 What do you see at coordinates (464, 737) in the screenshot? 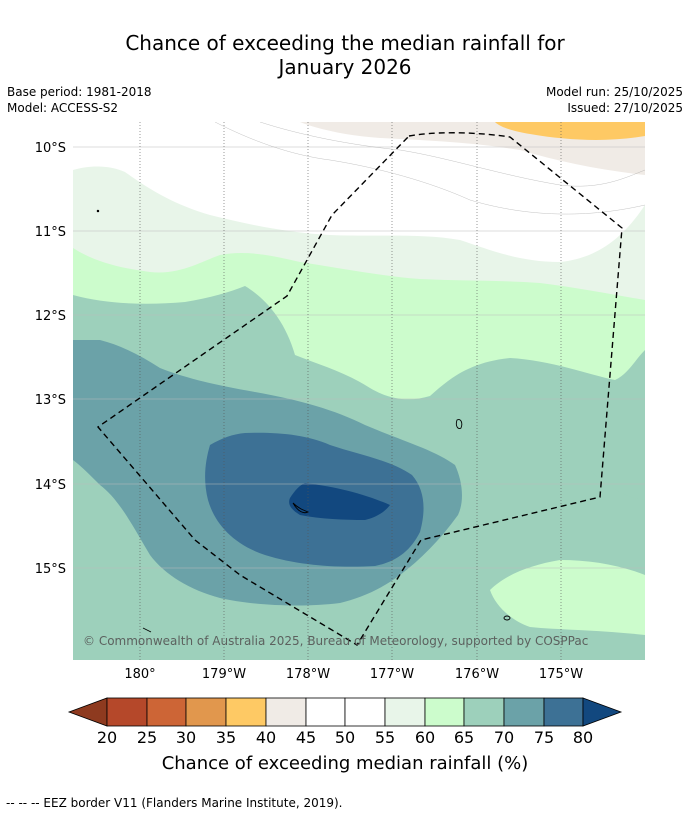
I see `colorbar-tick: 65` at bounding box center [464, 737].